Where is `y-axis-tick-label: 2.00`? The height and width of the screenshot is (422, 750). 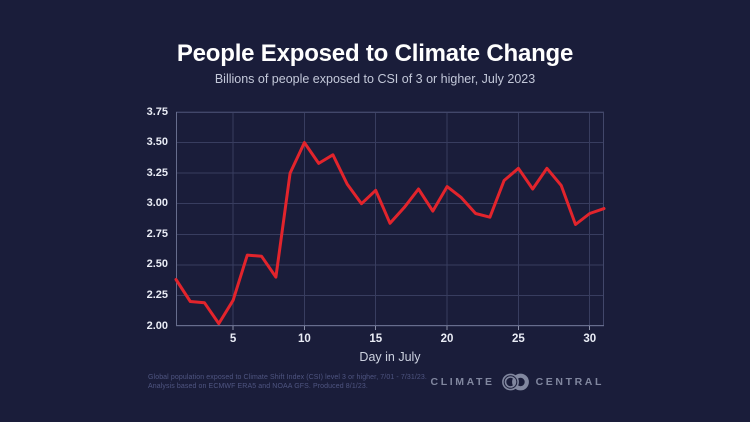
y-axis-tick-label: 2.00 is located at coordinates (157, 325).